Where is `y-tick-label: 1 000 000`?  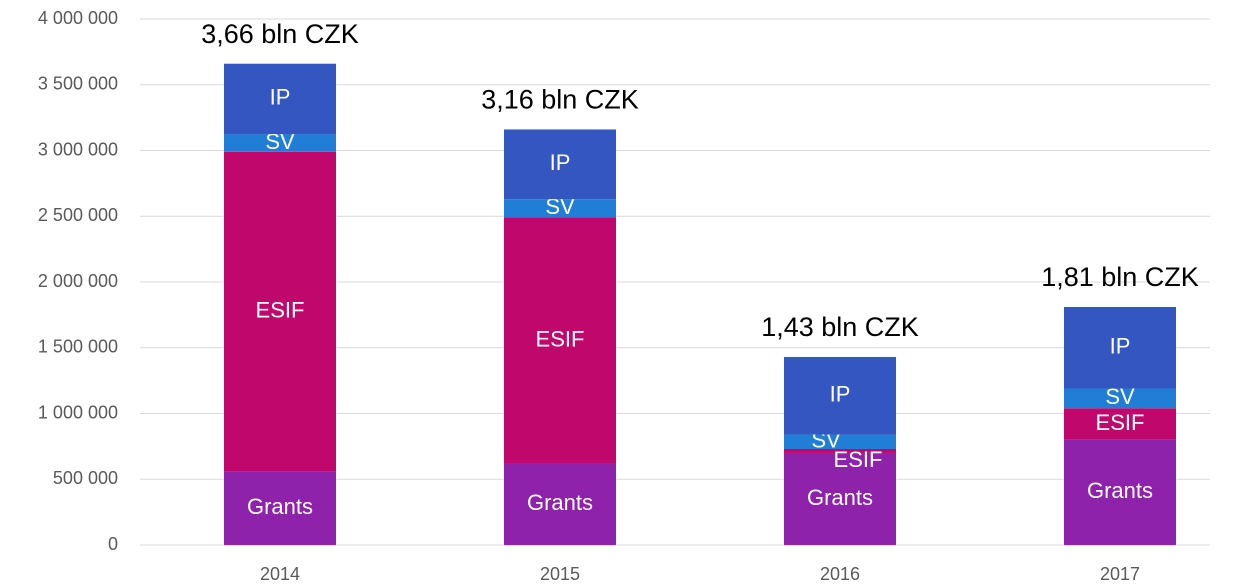
y-tick-label: 1 000 000 is located at coordinates (78, 412).